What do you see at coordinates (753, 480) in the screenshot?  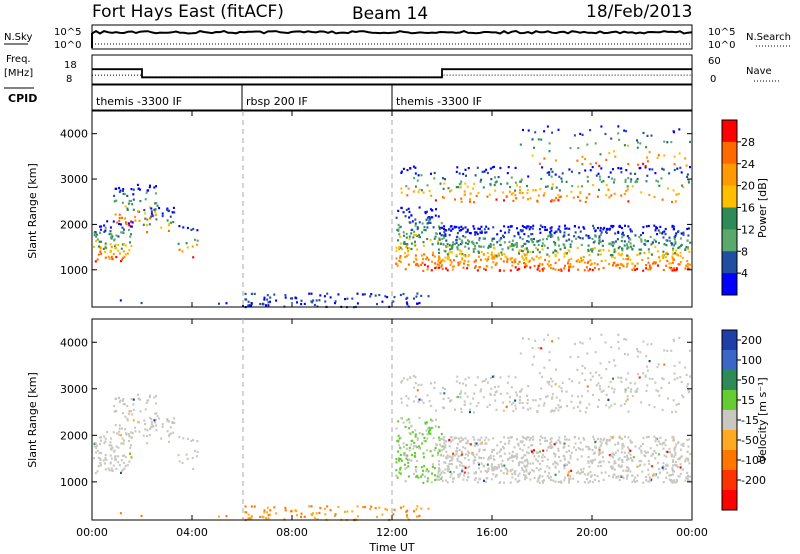 I see `colorbar-tick-label: -200` at bounding box center [753, 480].